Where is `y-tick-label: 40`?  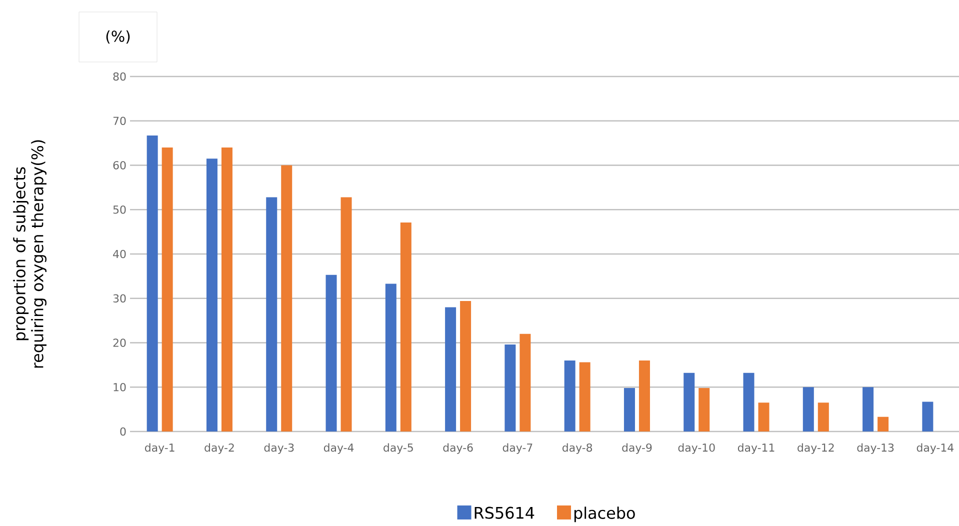
y-tick-label: 40 is located at coordinates (119, 254).